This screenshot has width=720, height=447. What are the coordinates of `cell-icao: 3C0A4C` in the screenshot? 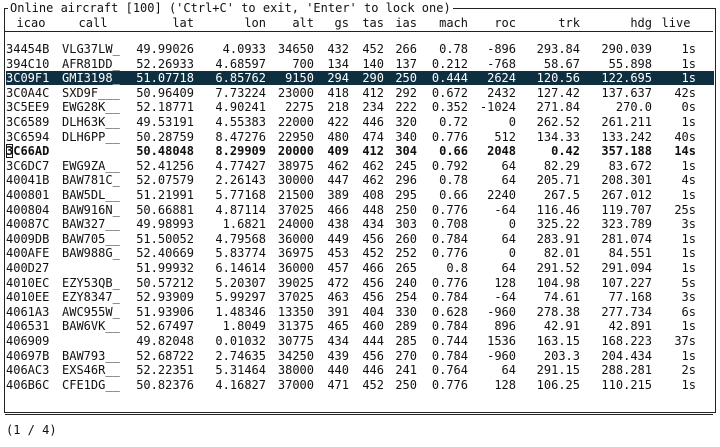 It's located at (28, 92).